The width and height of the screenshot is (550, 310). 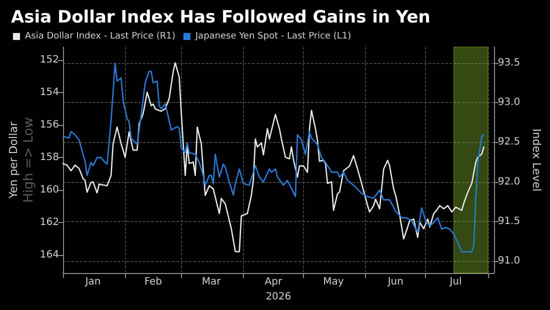 I want to click on x-tick-label: Jan, so click(x=92, y=282).